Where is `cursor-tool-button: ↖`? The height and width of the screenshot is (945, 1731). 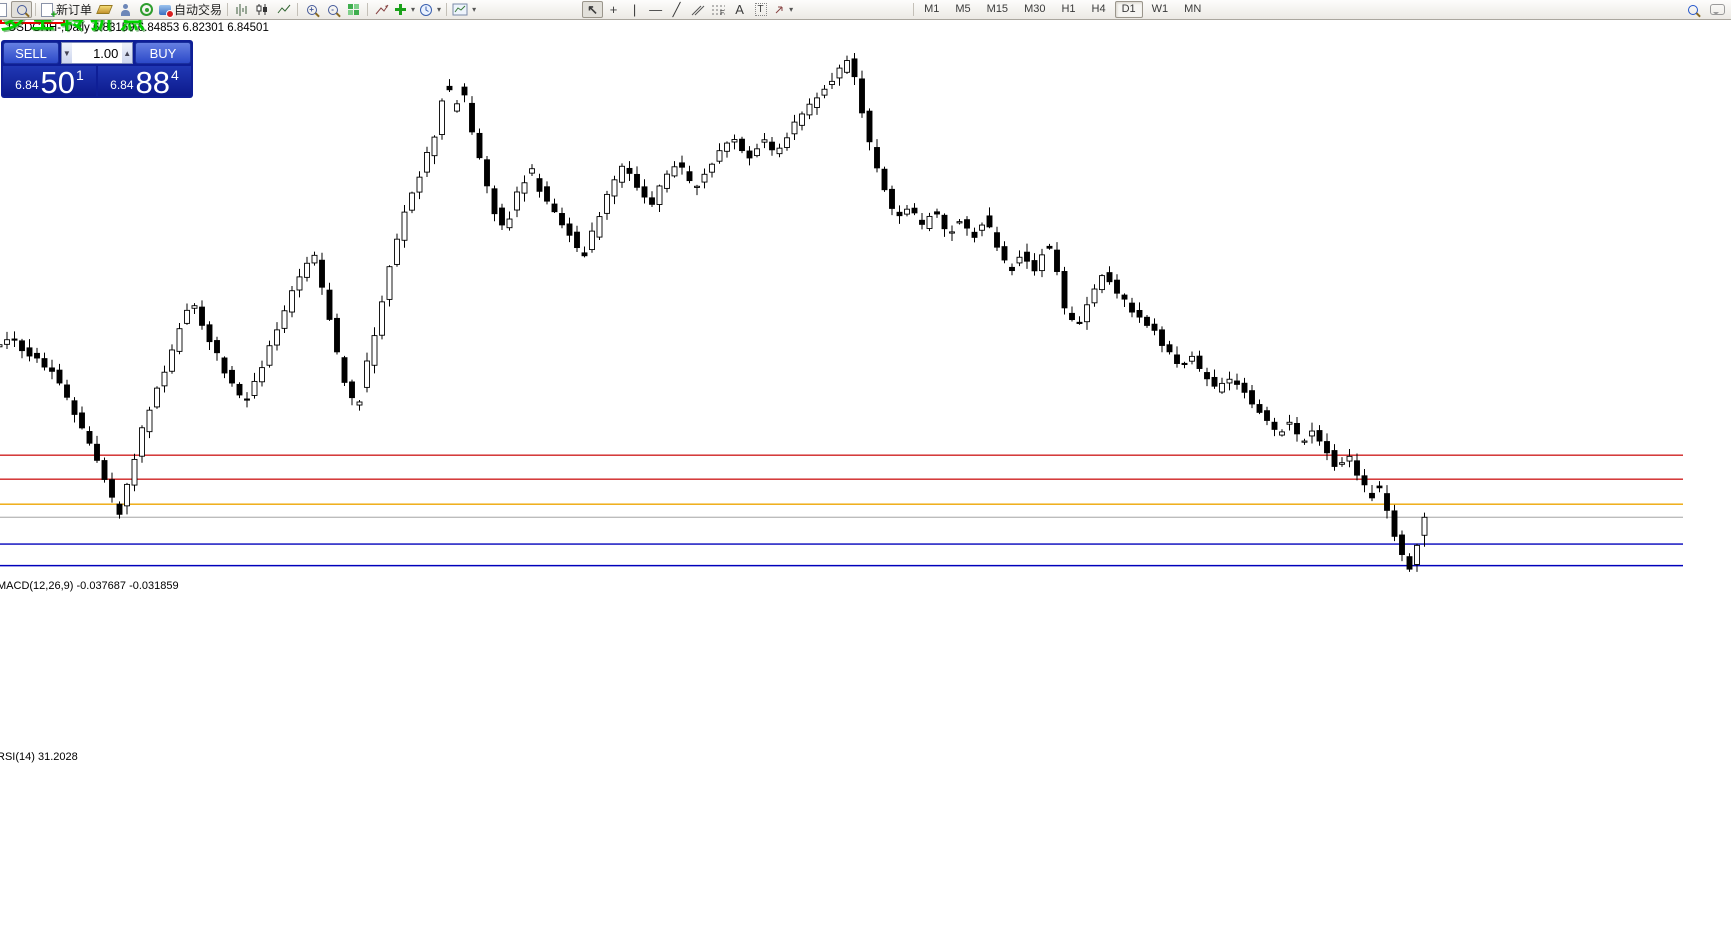
cursor-tool-button: ↖ is located at coordinates (593, 9).